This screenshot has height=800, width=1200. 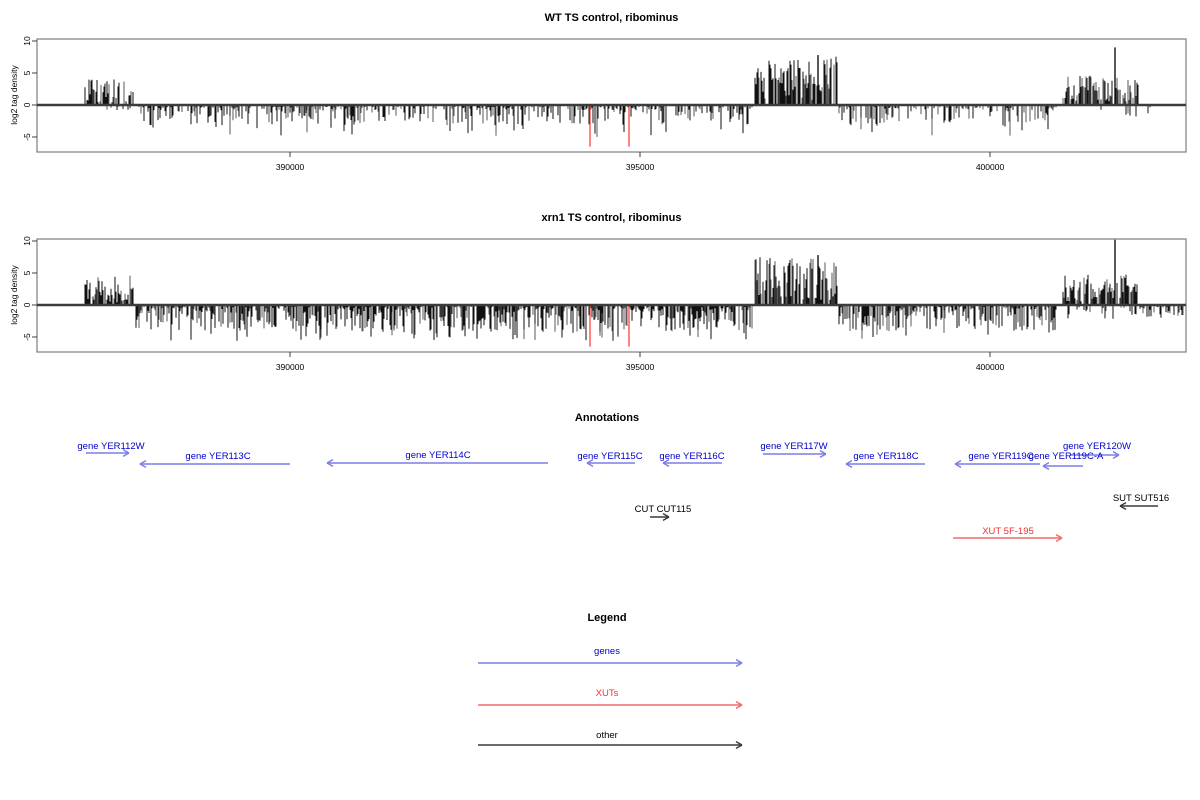 I want to click on annotation-xut-5f-195-label: XUT 5F-195, so click(x=1008, y=531).